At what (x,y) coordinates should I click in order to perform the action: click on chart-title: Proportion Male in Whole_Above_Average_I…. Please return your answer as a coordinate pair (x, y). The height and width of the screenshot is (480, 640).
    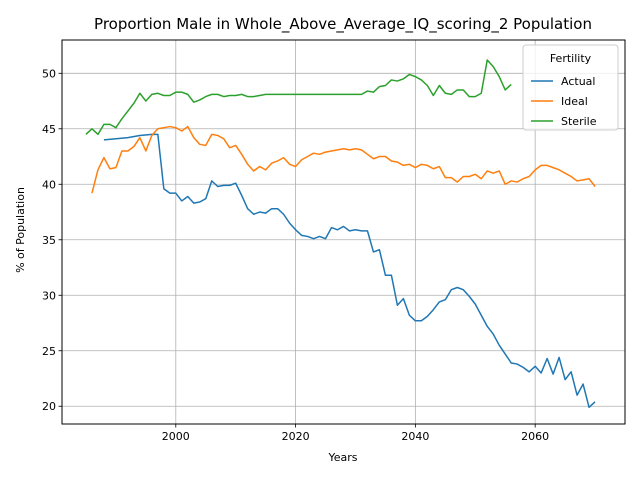
    Looking at the image, I should click on (343, 24).